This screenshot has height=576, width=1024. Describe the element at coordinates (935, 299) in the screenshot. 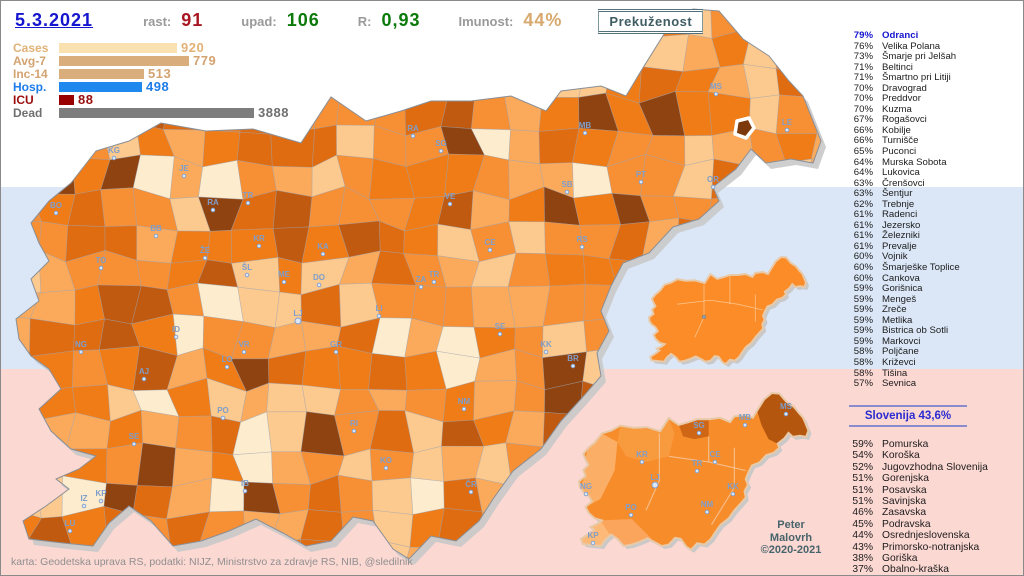

I see `list-item: 59% Mengeš` at that location.